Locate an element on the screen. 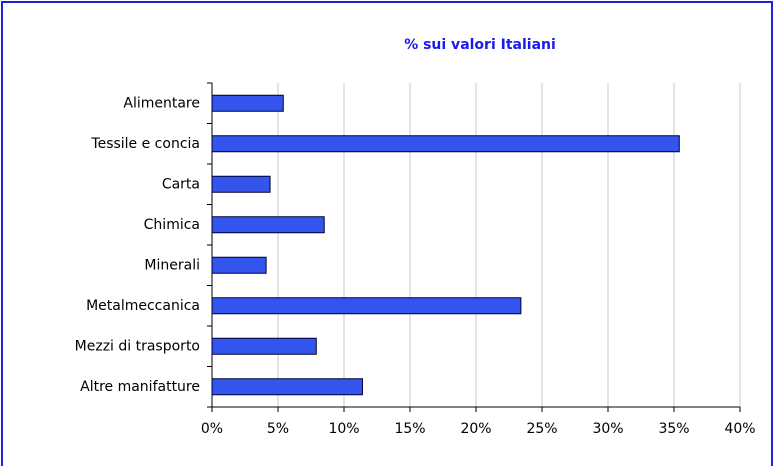 The image size is (775, 466). x-tick-label: 15% is located at coordinates (409, 429).